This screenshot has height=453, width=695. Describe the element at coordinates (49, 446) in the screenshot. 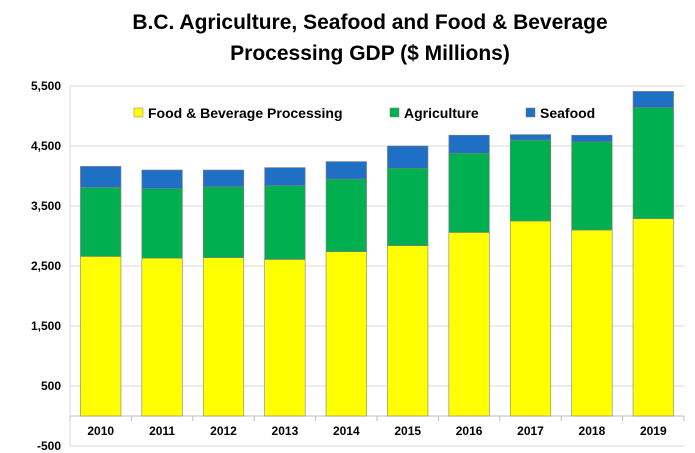

I see `y-tick-label: -500` at that location.